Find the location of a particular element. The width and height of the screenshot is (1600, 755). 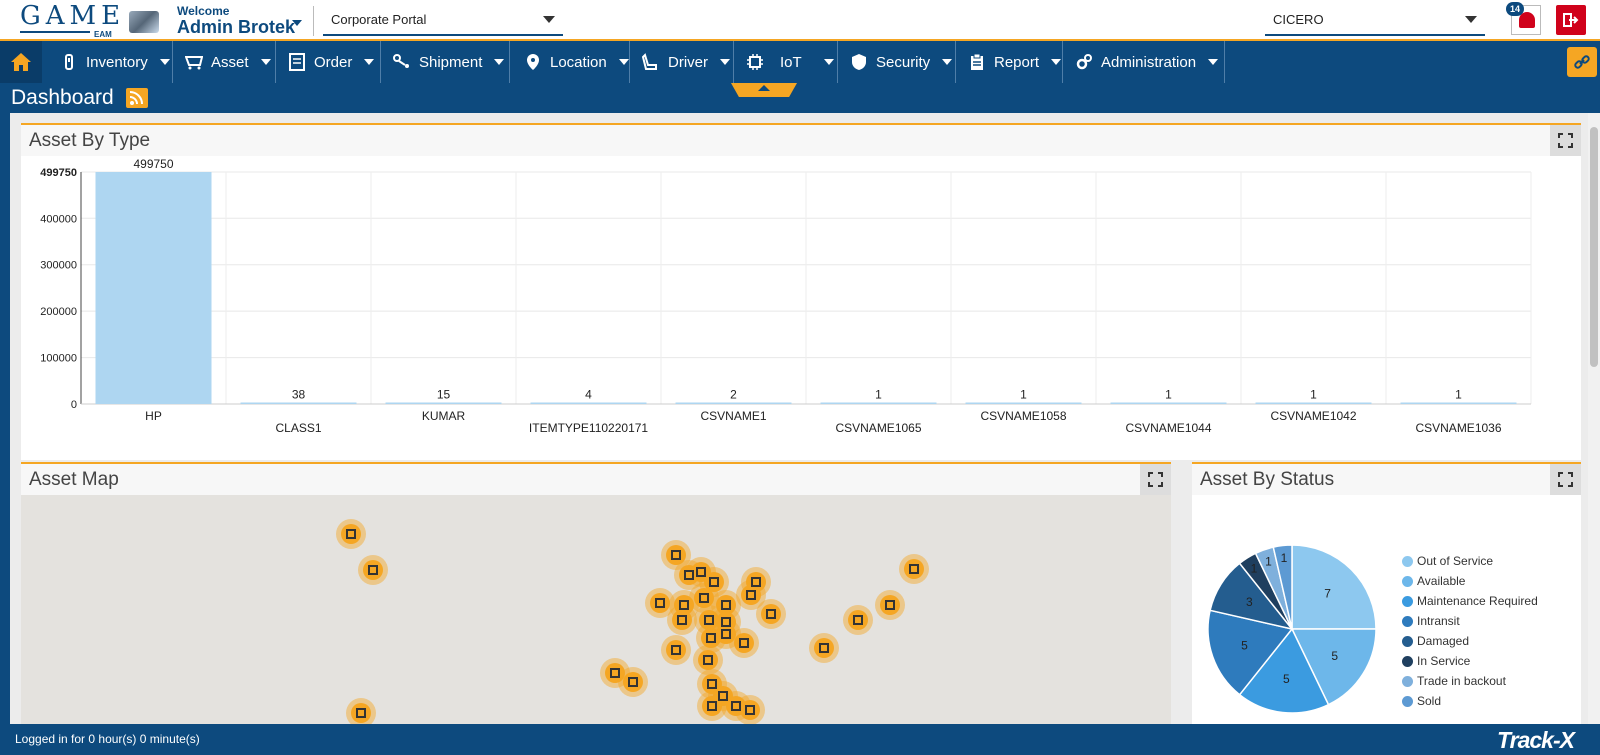

nav-location-label: Location is located at coordinates (578, 62).